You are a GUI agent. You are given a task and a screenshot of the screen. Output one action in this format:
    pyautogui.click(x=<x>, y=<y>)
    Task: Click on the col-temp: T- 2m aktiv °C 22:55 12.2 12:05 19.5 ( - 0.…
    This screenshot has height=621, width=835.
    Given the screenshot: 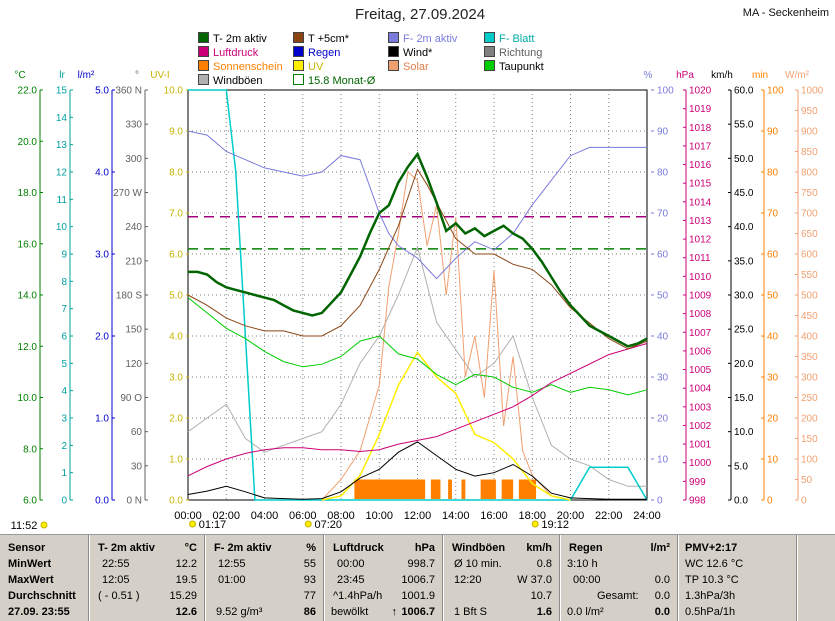 What is the action you would take?
    pyautogui.click(x=146, y=578)
    